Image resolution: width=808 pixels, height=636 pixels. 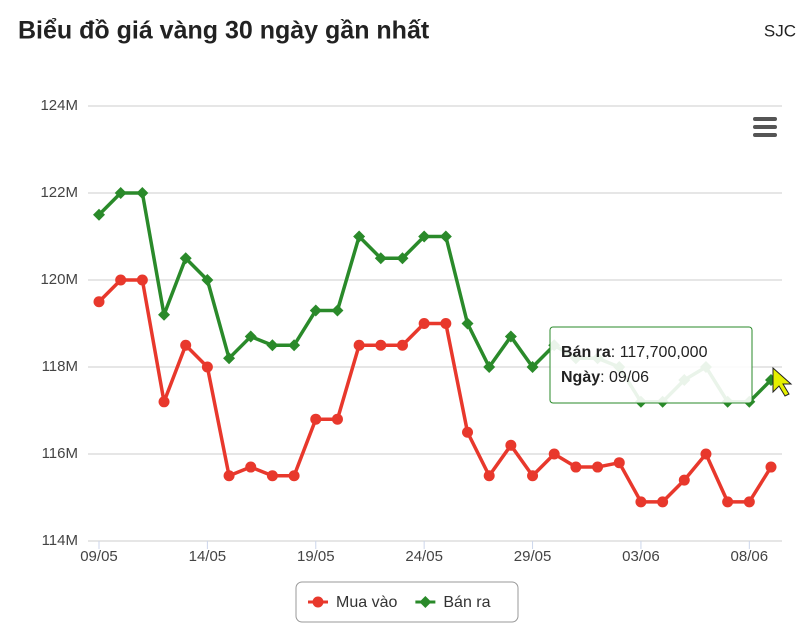 What do you see at coordinates (60, 453) in the screenshot?
I see `y-tick-label: 116M` at bounding box center [60, 453].